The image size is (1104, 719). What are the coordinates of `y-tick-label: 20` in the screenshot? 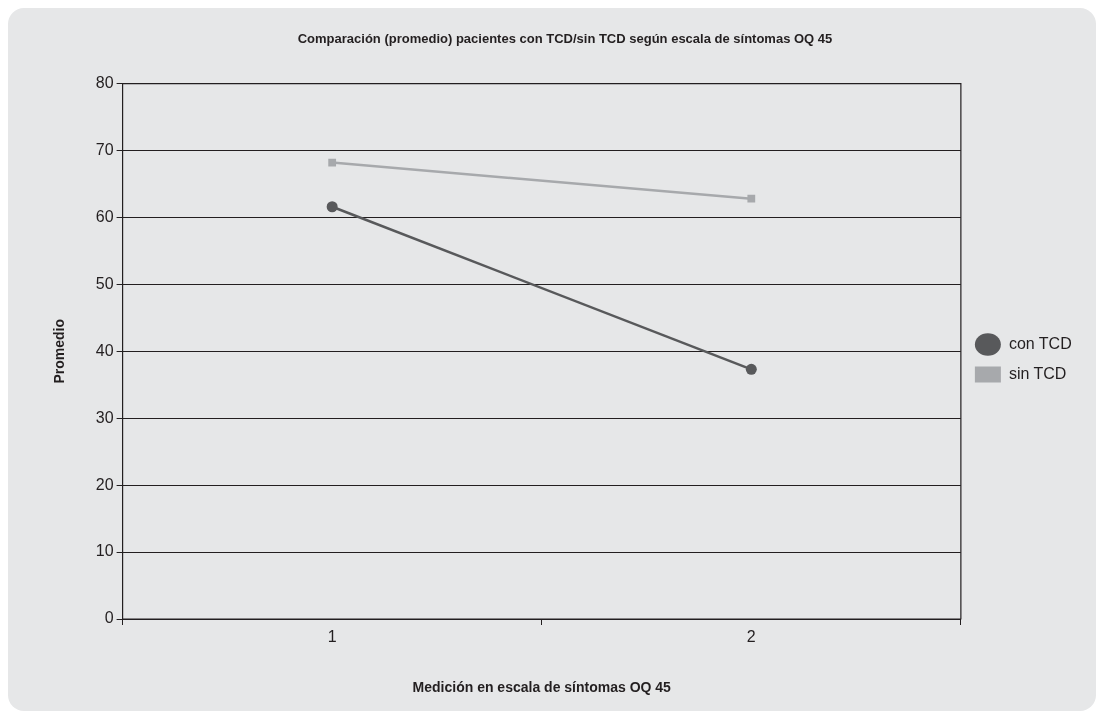 It's located at (104, 484).